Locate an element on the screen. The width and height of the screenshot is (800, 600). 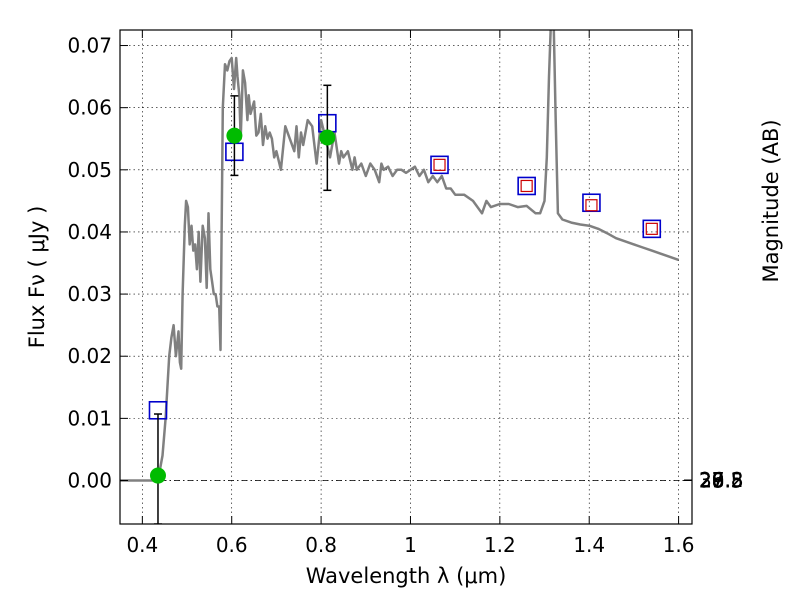
y-tick-label: 0.02 is located at coordinates (89, 356).